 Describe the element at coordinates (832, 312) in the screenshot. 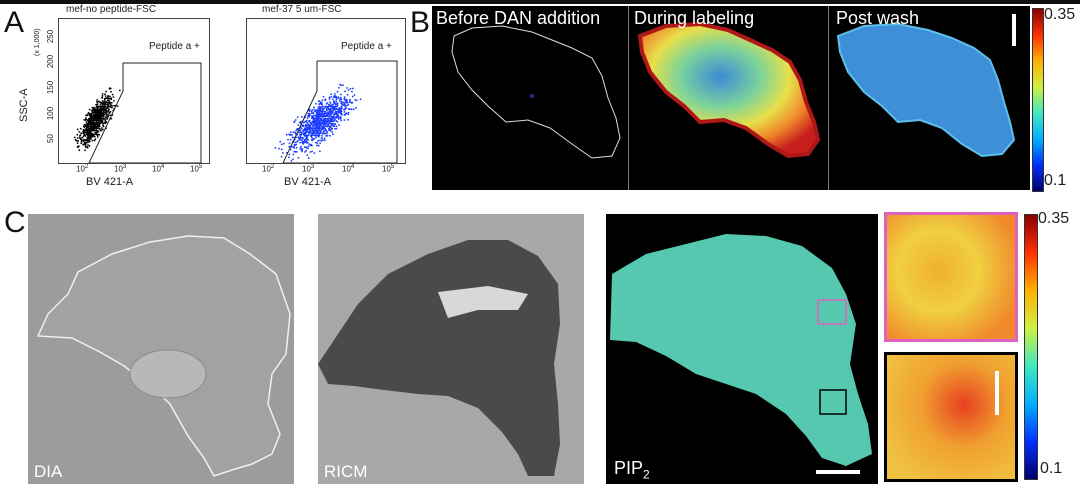

I see `pip2-roi-top` at that location.